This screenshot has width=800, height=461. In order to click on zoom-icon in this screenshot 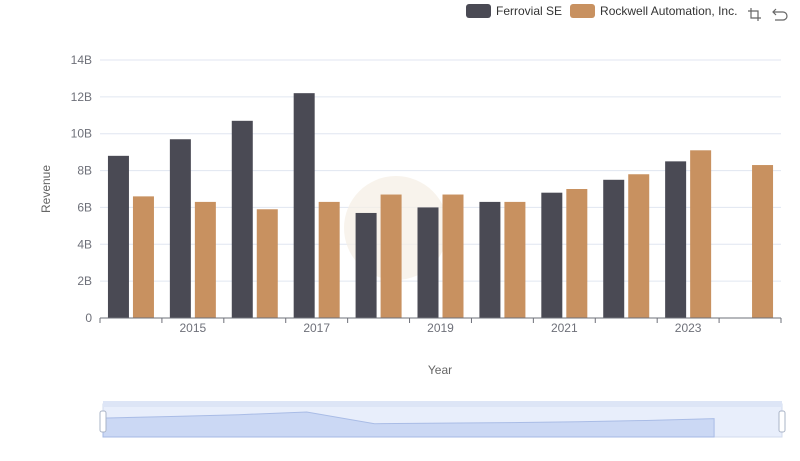, I will do `click(754, 14)`.